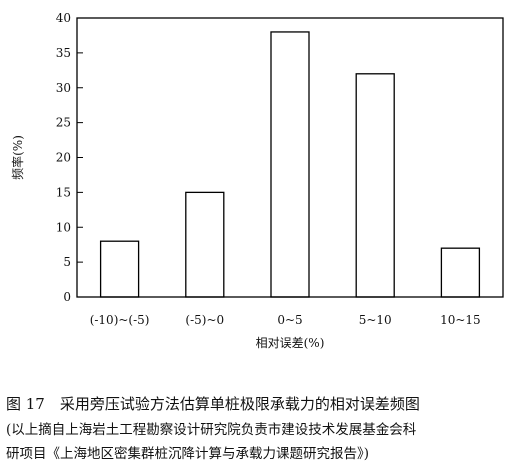 Image resolution: width=528 pixels, height=469 pixels. I want to click on y-axis-ticks: 0 5 10 15 20 25 30 35 40, so click(69, 157).